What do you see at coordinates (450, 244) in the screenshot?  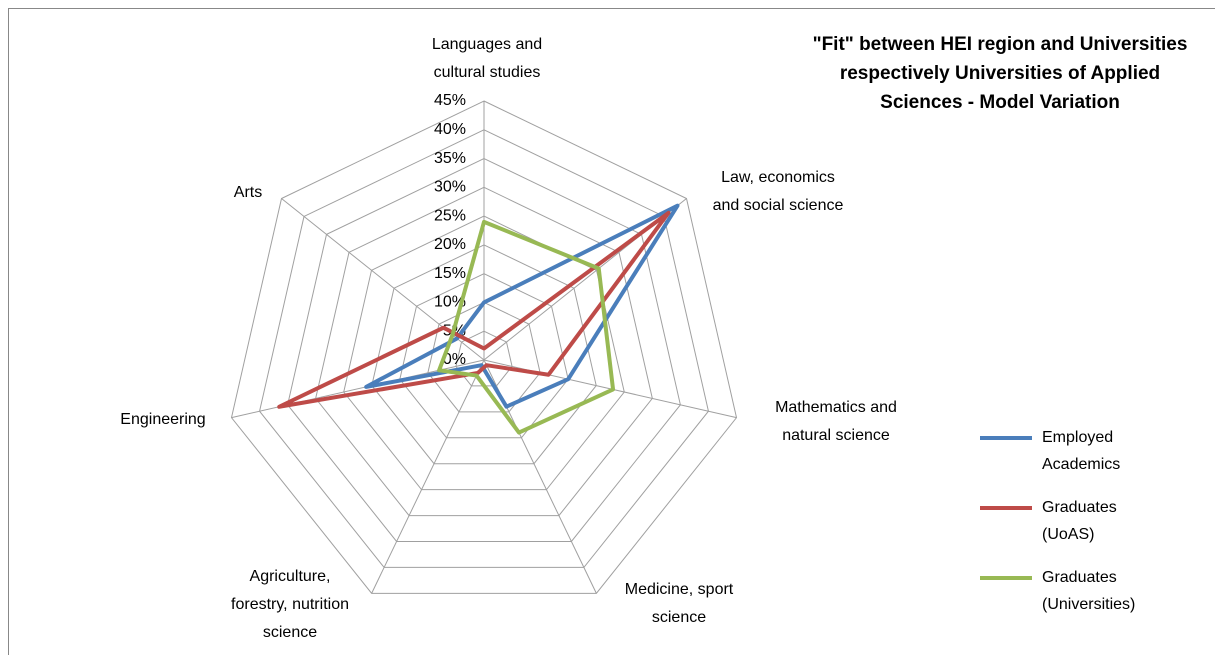 I see `y-tick-label: 20%` at bounding box center [450, 244].